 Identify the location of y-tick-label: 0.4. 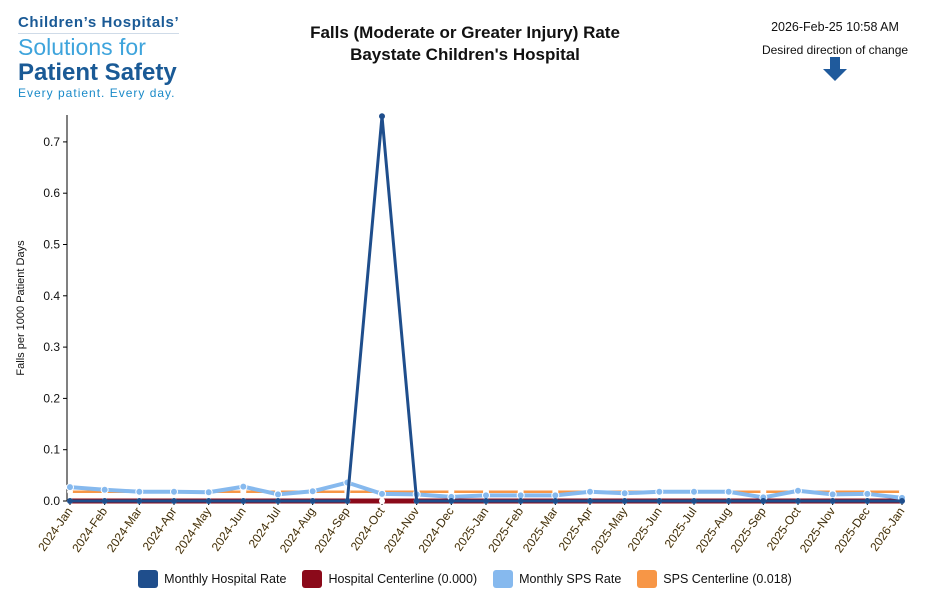
(51, 296).